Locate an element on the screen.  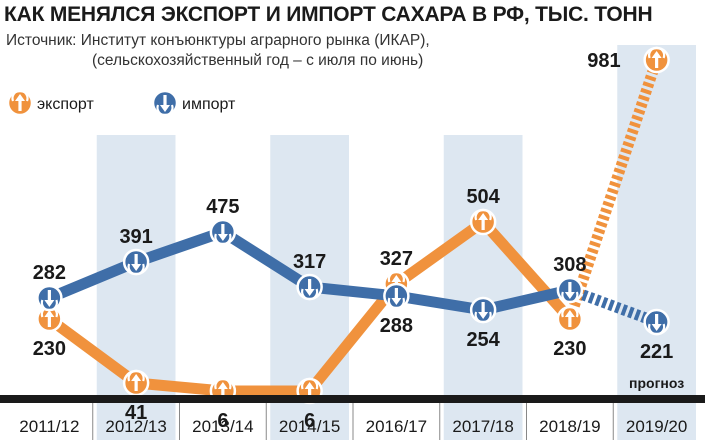
x-tick-label: 2019/20 is located at coordinates (656, 426).